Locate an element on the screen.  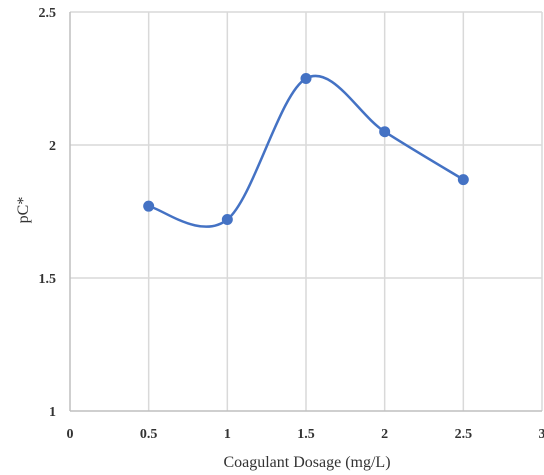
y-tick-label: 1.5 is located at coordinates (48, 279).